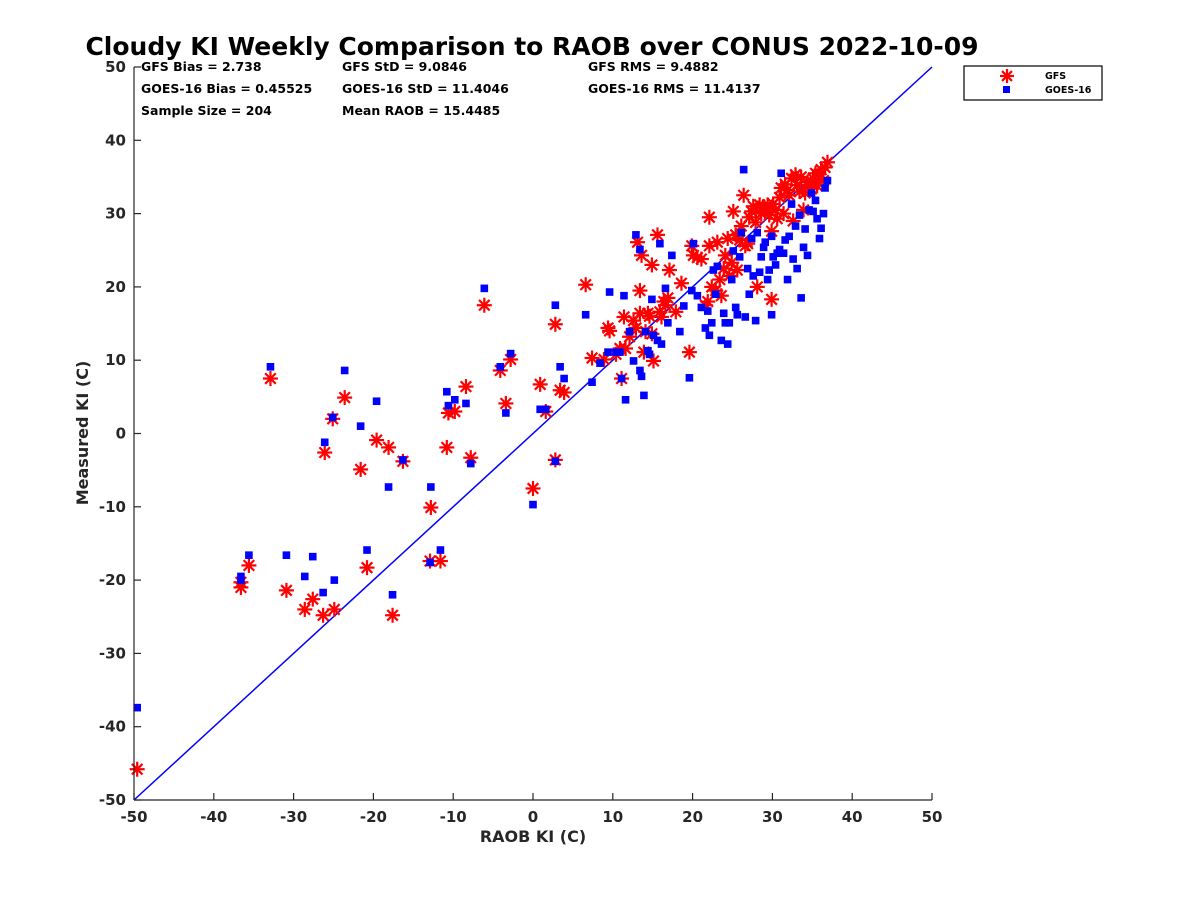 The width and height of the screenshot is (1200, 900). What do you see at coordinates (115, 360) in the screenshot?
I see `y-tick-label: 10` at bounding box center [115, 360].